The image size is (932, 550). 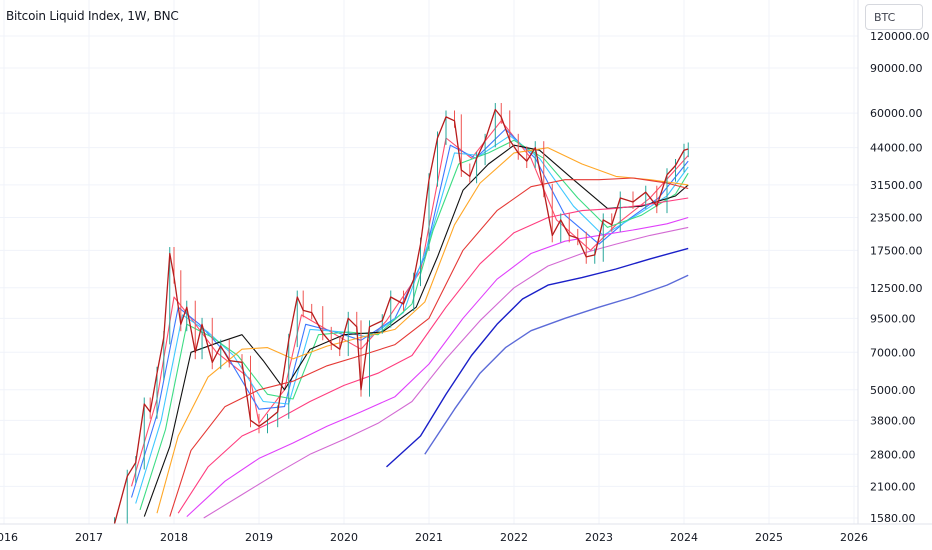 I want to click on x-tick-label: 2025, so click(x=769, y=537).